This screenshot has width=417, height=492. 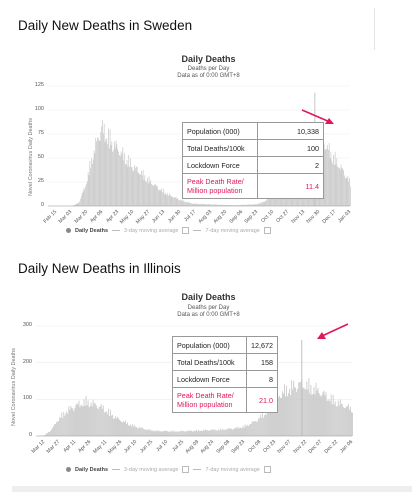 What do you see at coordinates (212, 489) in the screenshot?
I see `bottom-bar` at bounding box center [212, 489].